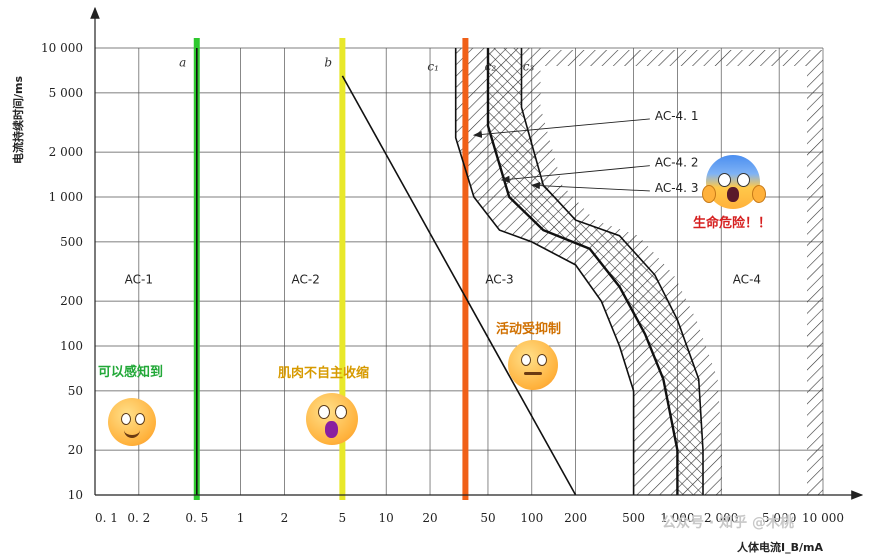 The height and width of the screenshot is (558, 871). What do you see at coordinates (499, 279) in the screenshot?
I see `zone-label-ac-3: AC-3` at bounding box center [499, 279].